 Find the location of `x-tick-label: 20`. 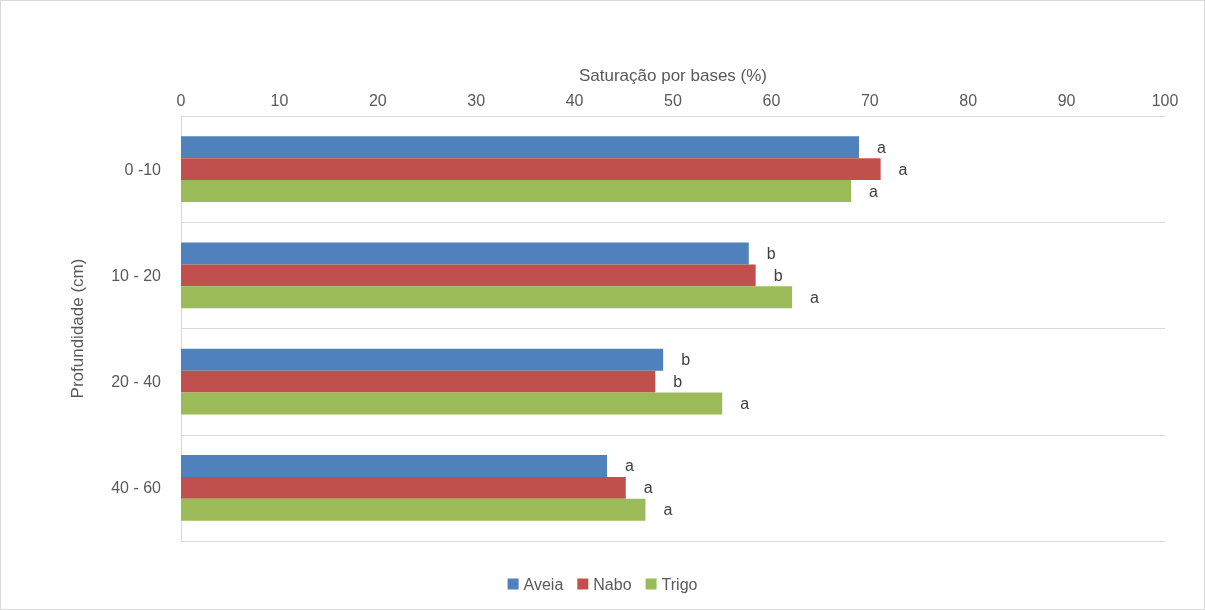

x-tick-label: 20 is located at coordinates (377, 100).